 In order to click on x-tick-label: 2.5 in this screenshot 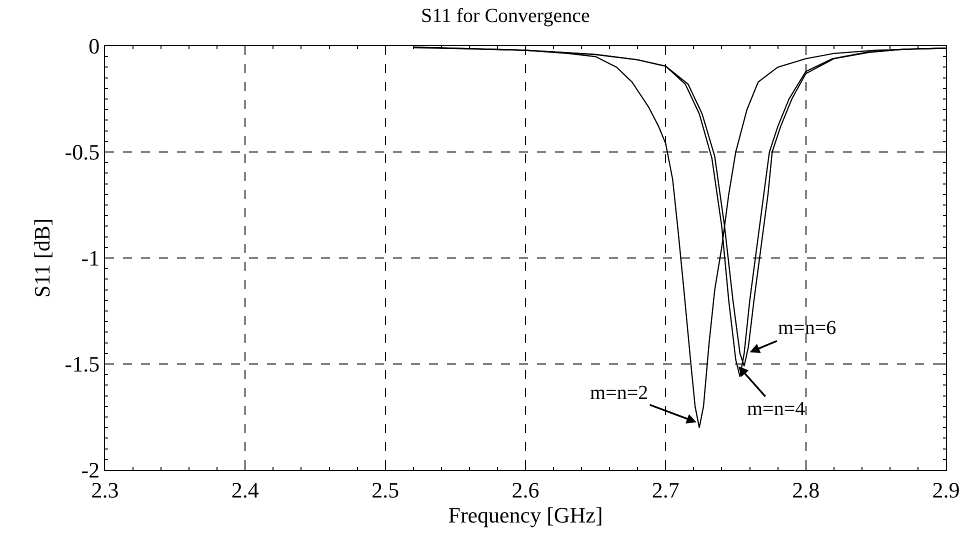, I will do `click(386, 489)`.